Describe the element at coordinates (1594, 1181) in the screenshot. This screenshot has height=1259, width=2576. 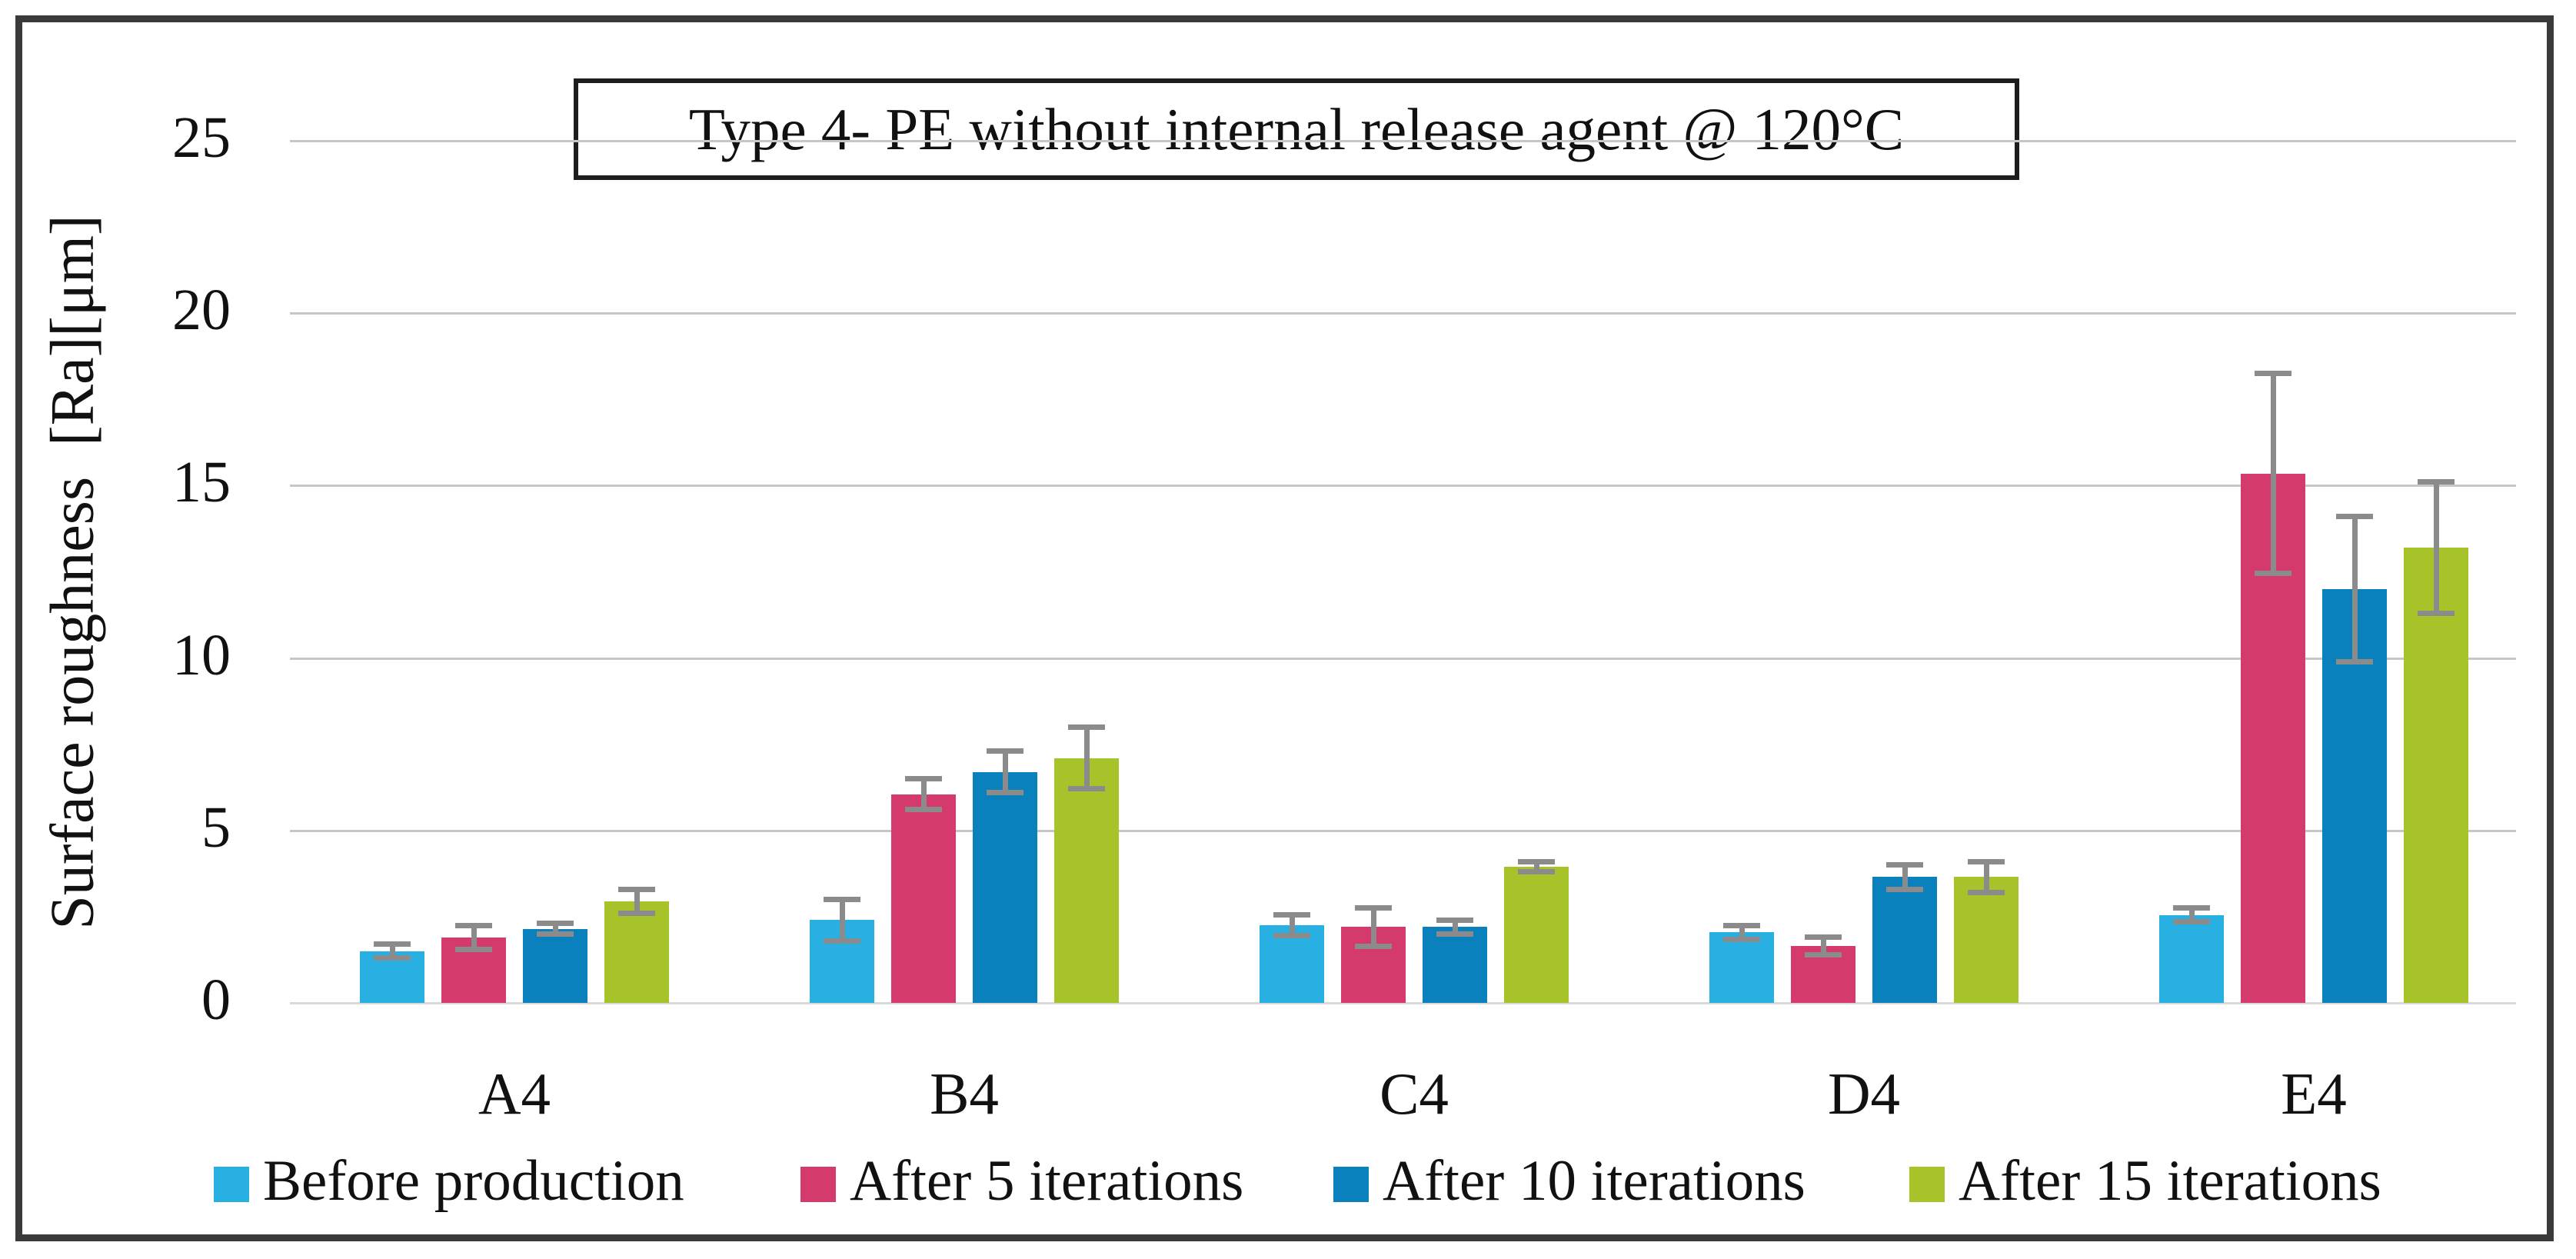
I see `legend-label: After 10 iterations` at that location.